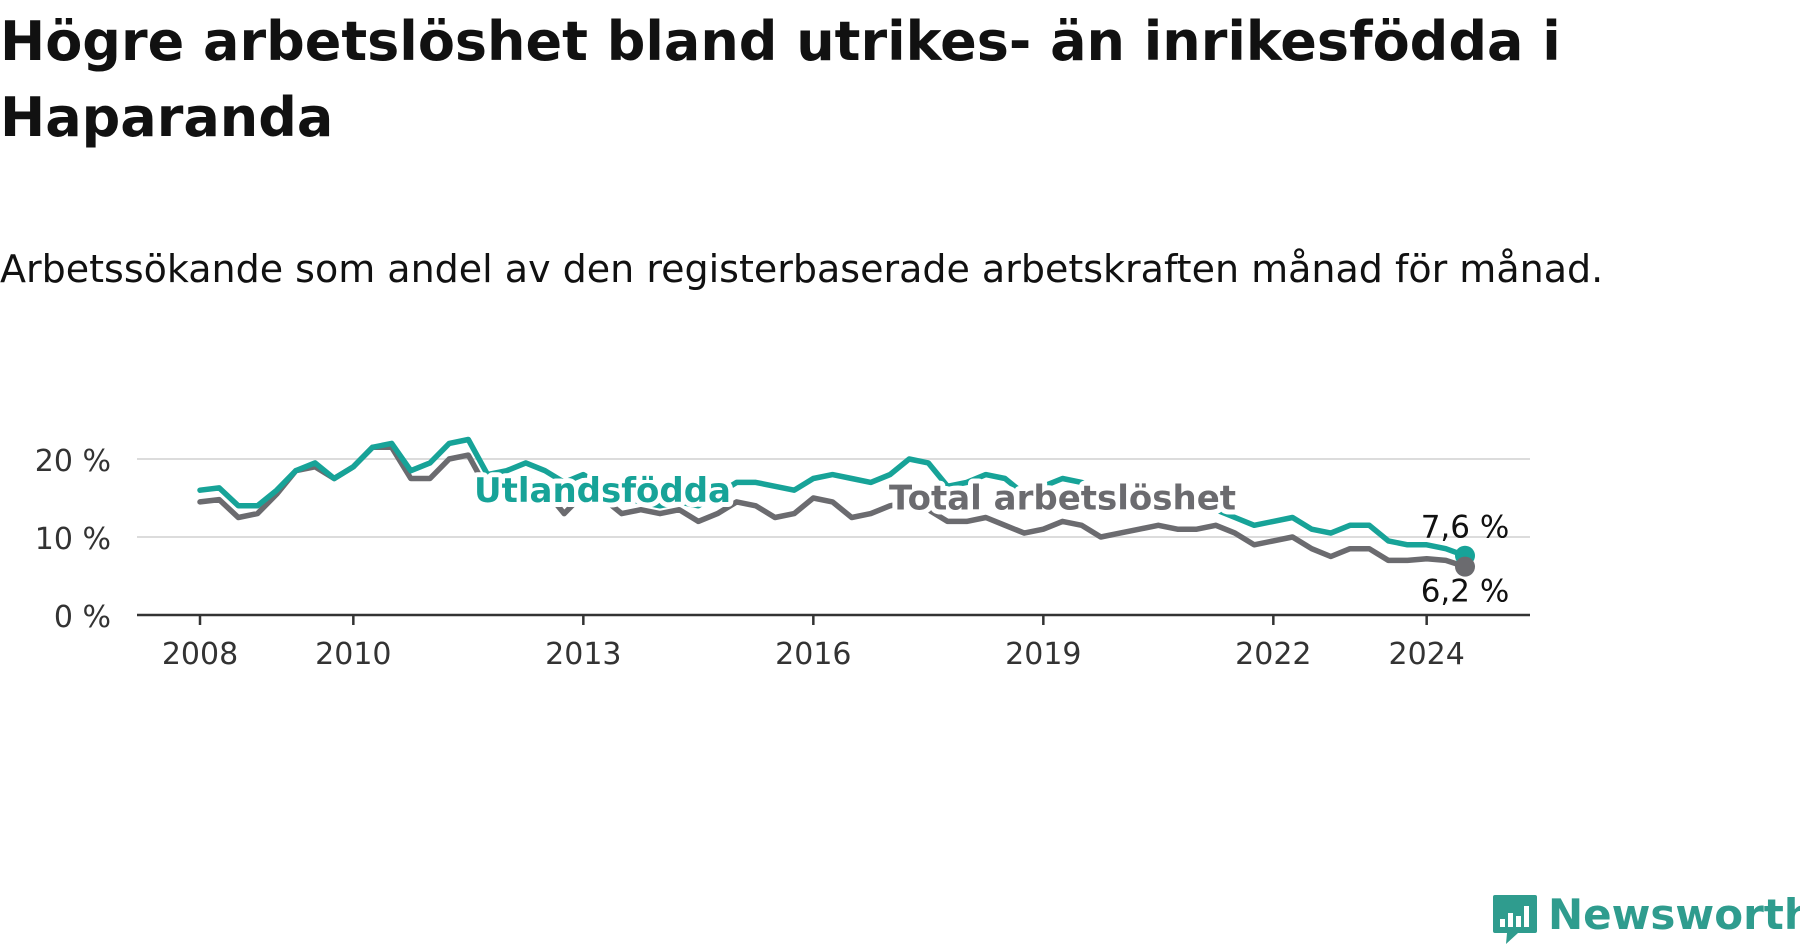  Describe the element at coordinates (813, 654) in the screenshot. I see `x-tick-label: 2016` at that location.